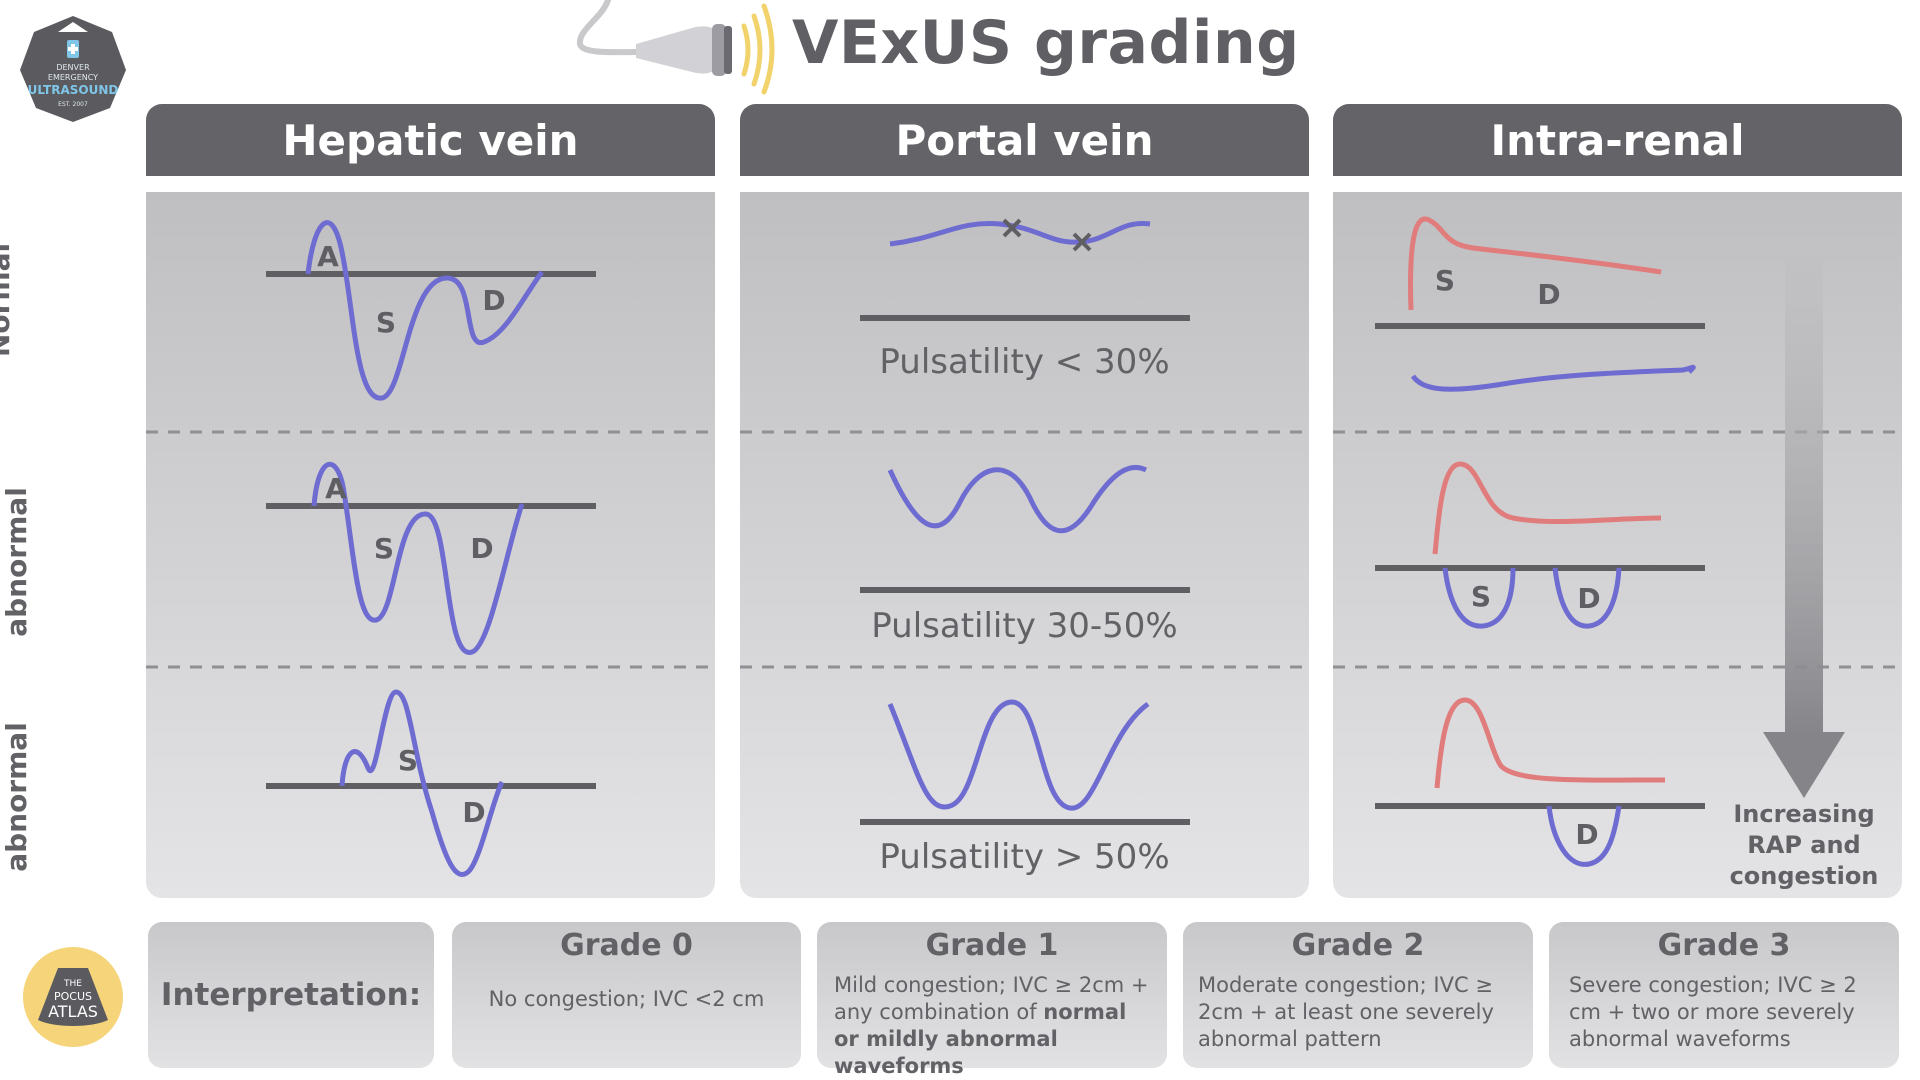 The width and height of the screenshot is (1920, 1080). Describe the element at coordinates (386, 322) in the screenshot. I see `hepatic-normal-s-label: S` at that location.